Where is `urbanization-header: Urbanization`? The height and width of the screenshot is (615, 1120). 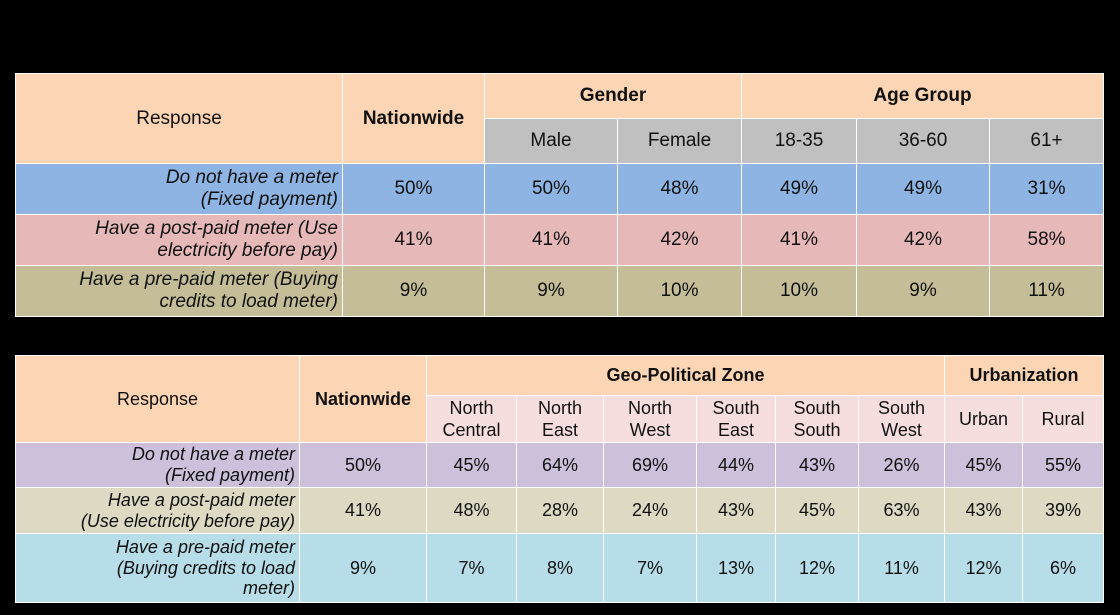 urbanization-header: Urbanization is located at coordinates (1024, 375).